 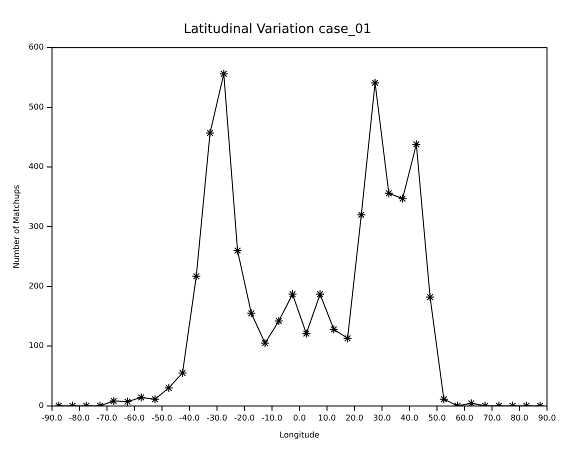 I want to click on y-axis-title: Number of Matchups, so click(x=16, y=226).